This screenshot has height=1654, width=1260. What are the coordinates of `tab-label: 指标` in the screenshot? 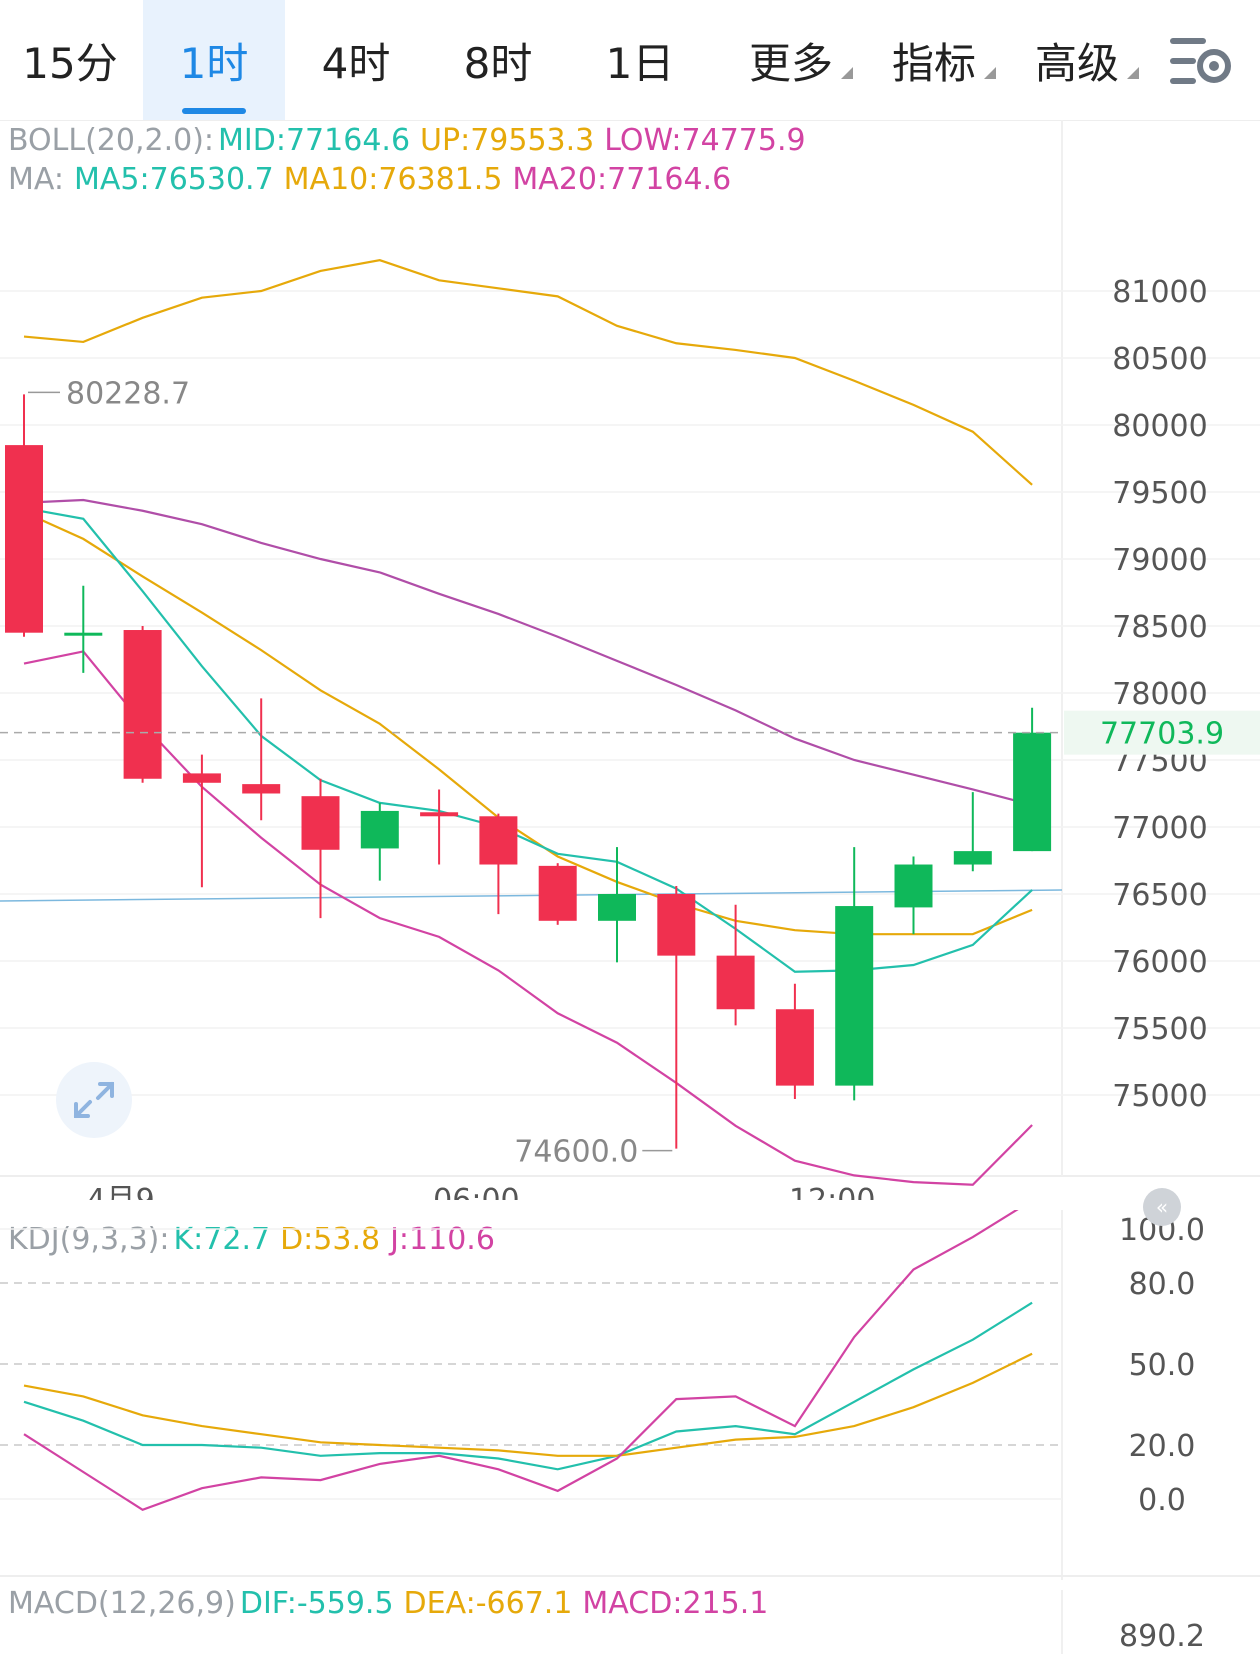 It's located at (933, 63).